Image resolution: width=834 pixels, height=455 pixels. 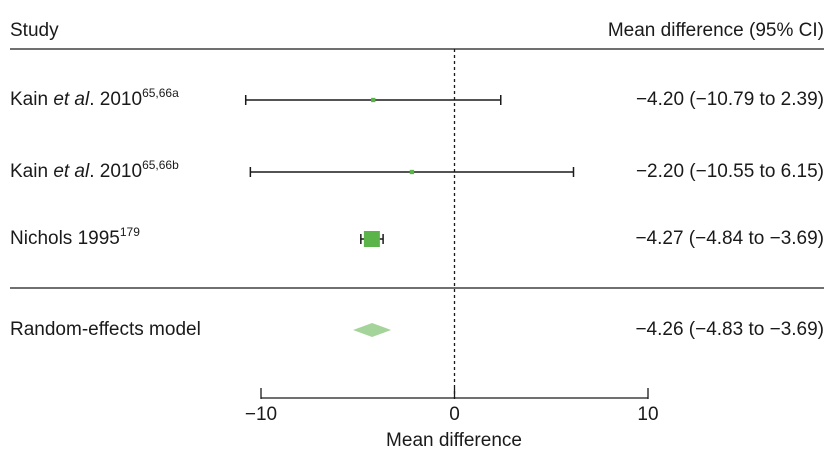 What do you see at coordinates (261, 414) in the screenshot?
I see `x-tick-label-1: −10` at bounding box center [261, 414].